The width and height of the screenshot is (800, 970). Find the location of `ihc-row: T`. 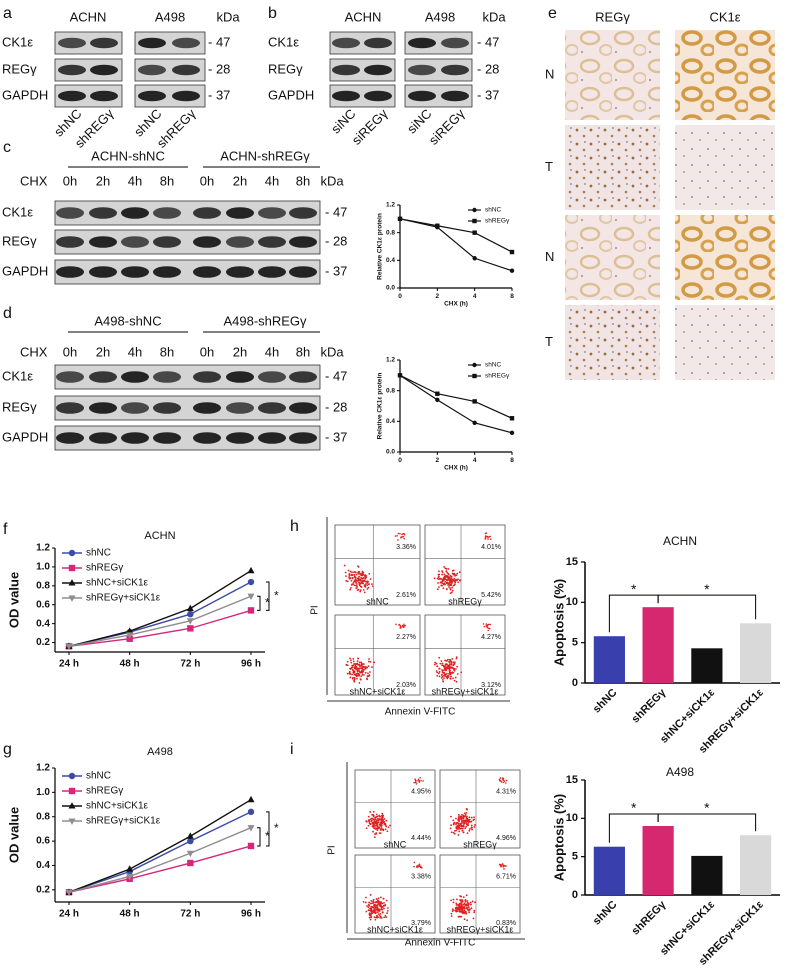

ihc-row: T is located at coordinates (549, 166).